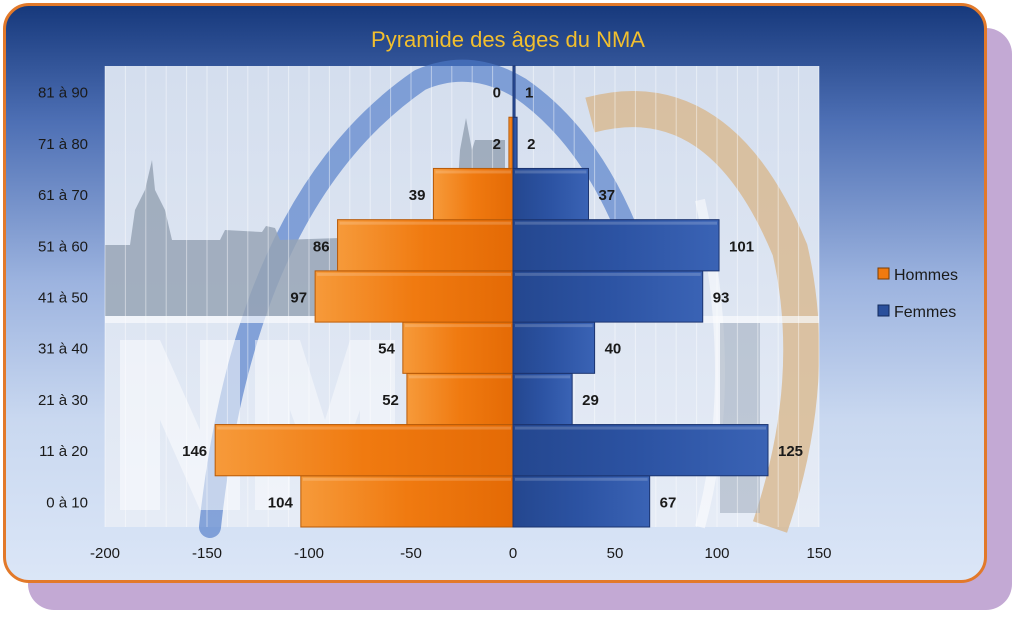  Describe the element at coordinates (207, 553) in the screenshot. I see `x-tick-label: -150` at that location.